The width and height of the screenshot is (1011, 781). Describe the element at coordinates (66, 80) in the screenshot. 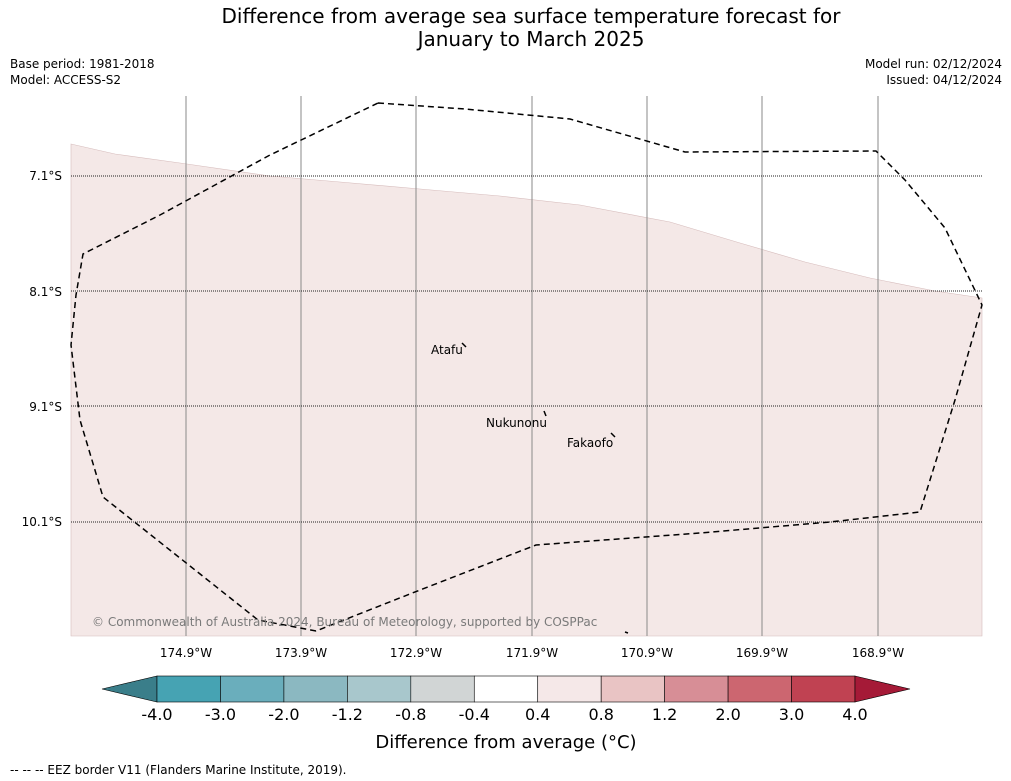

I see `model-name: Model: ACCESS-S2` at that location.